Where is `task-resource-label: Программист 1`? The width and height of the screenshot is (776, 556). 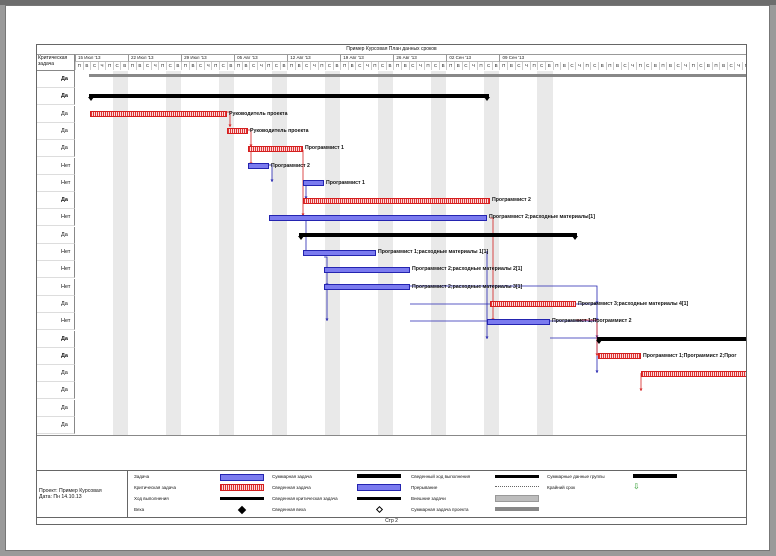 task-resource-label: Программист 1 is located at coordinates (345, 182).